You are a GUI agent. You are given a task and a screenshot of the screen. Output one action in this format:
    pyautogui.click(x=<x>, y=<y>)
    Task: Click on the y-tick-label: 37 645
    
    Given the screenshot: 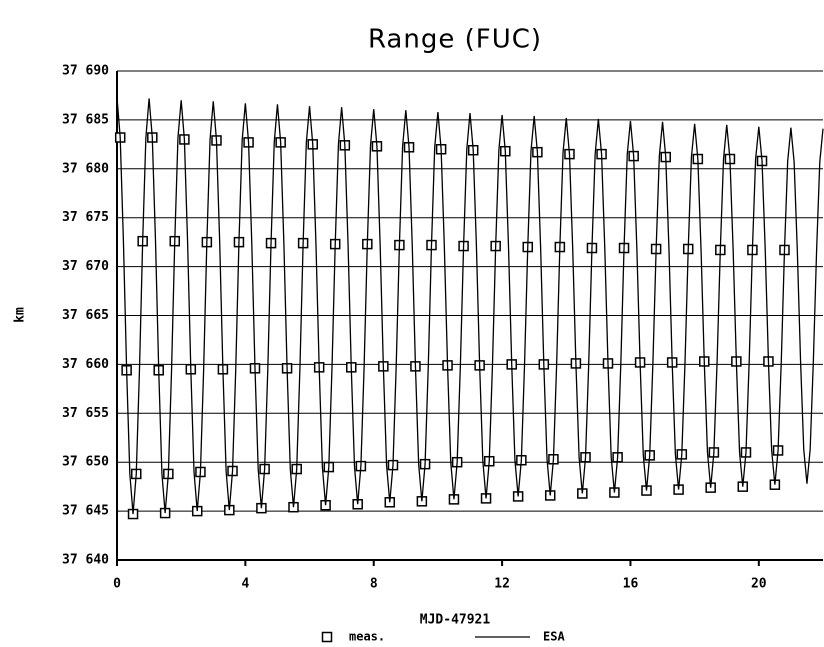 What is the action you would take?
    pyautogui.click(x=85, y=511)
    